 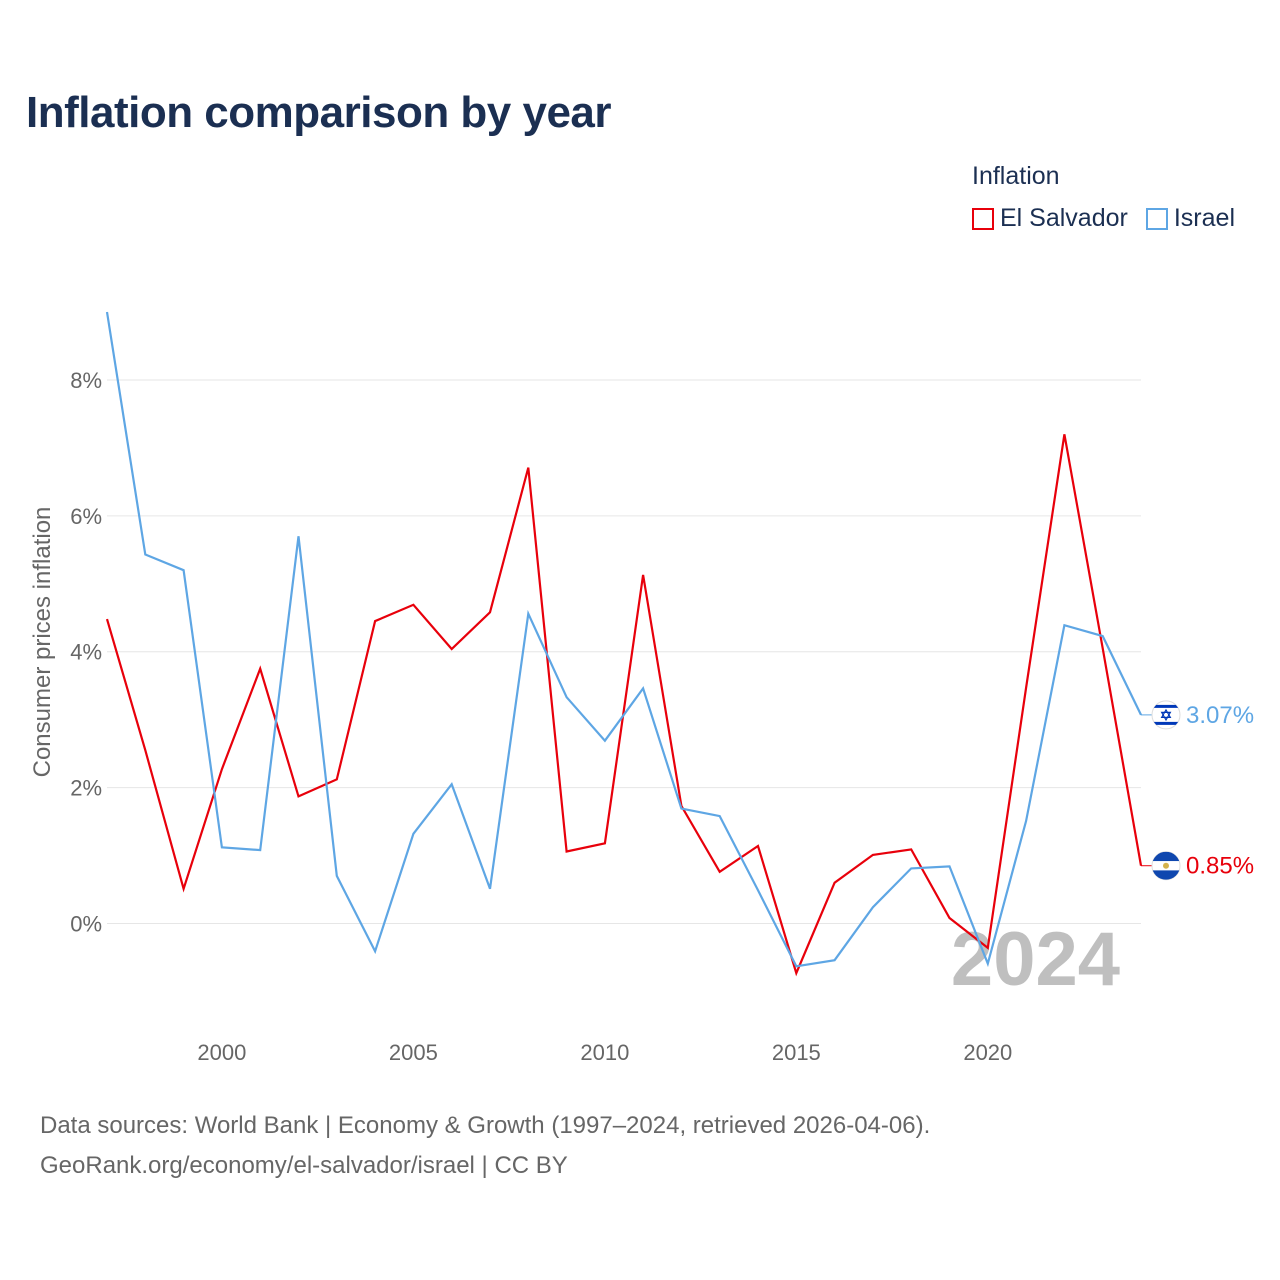 What do you see at coordinates (1220, 866) in the screenshot?
I see `end-value-label-el-salvador: 0.85%` at bounding box center [1220, 866].